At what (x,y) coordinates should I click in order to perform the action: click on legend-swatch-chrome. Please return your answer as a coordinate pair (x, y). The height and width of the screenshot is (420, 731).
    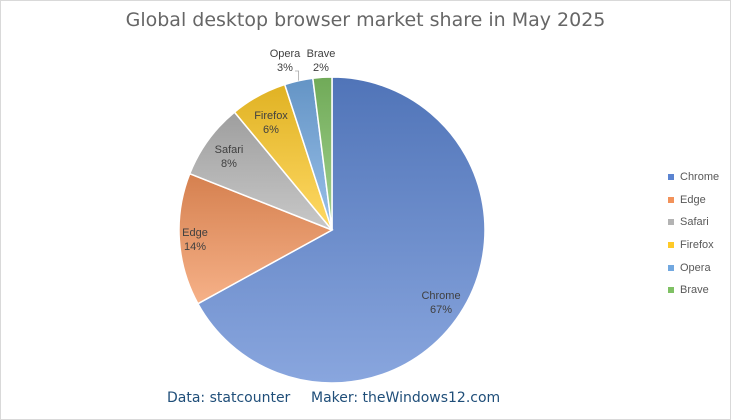
    Looking at the image, I should click on (671, 177).